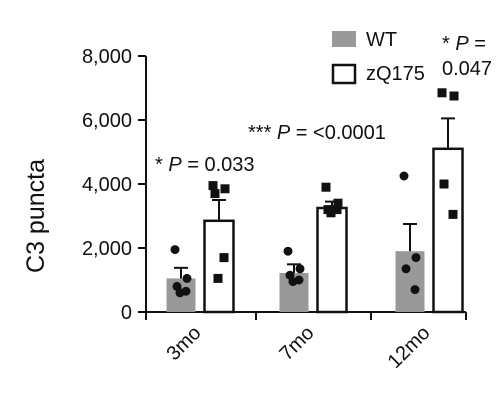 The height and width of the screenshot is (407, 504). What do you see at coordinates (107, 185) in the screenshot?
I see `y-tick-label: 4,000` at bounding box center [107, 185].